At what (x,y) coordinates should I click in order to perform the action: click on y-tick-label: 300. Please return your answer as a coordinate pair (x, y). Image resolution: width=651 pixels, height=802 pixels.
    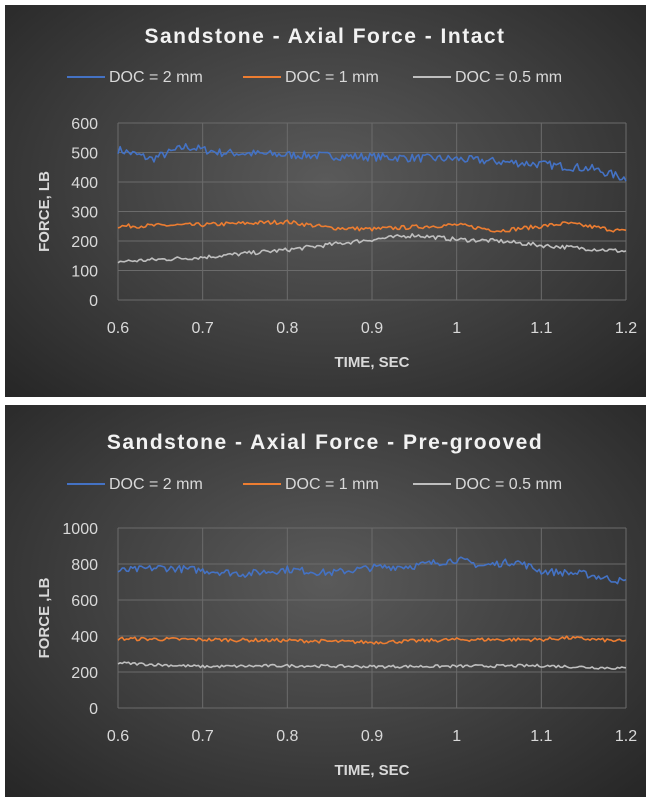
    Looking at the image, I should click on (84, 213).